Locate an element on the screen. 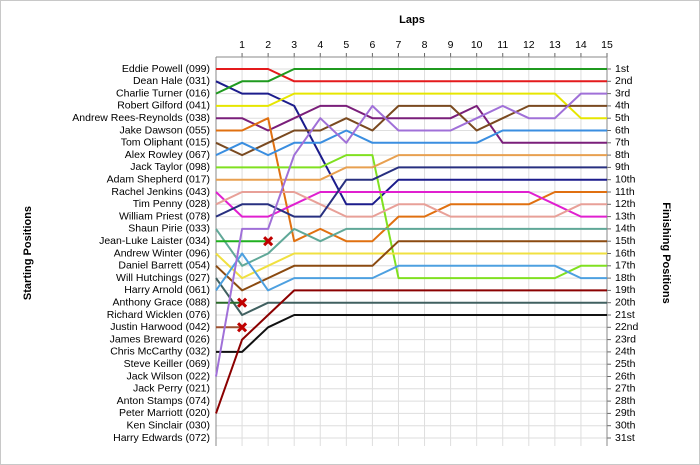 The image size is (700, 465). start-label: Tim Penny (028) is located at coordinates (171, 204).